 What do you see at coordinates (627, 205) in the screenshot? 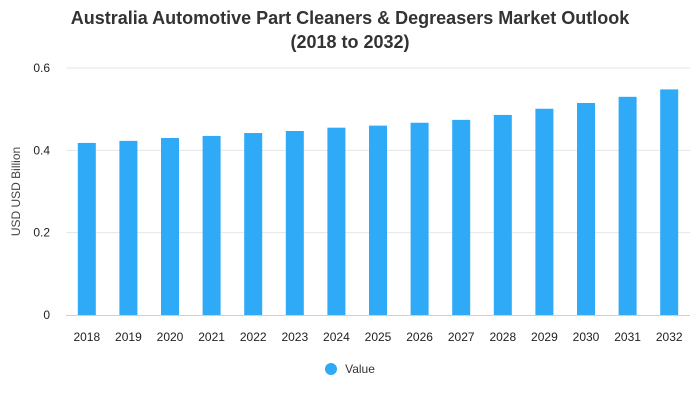
I see `bar-2031` at bounding box center [627, 205].